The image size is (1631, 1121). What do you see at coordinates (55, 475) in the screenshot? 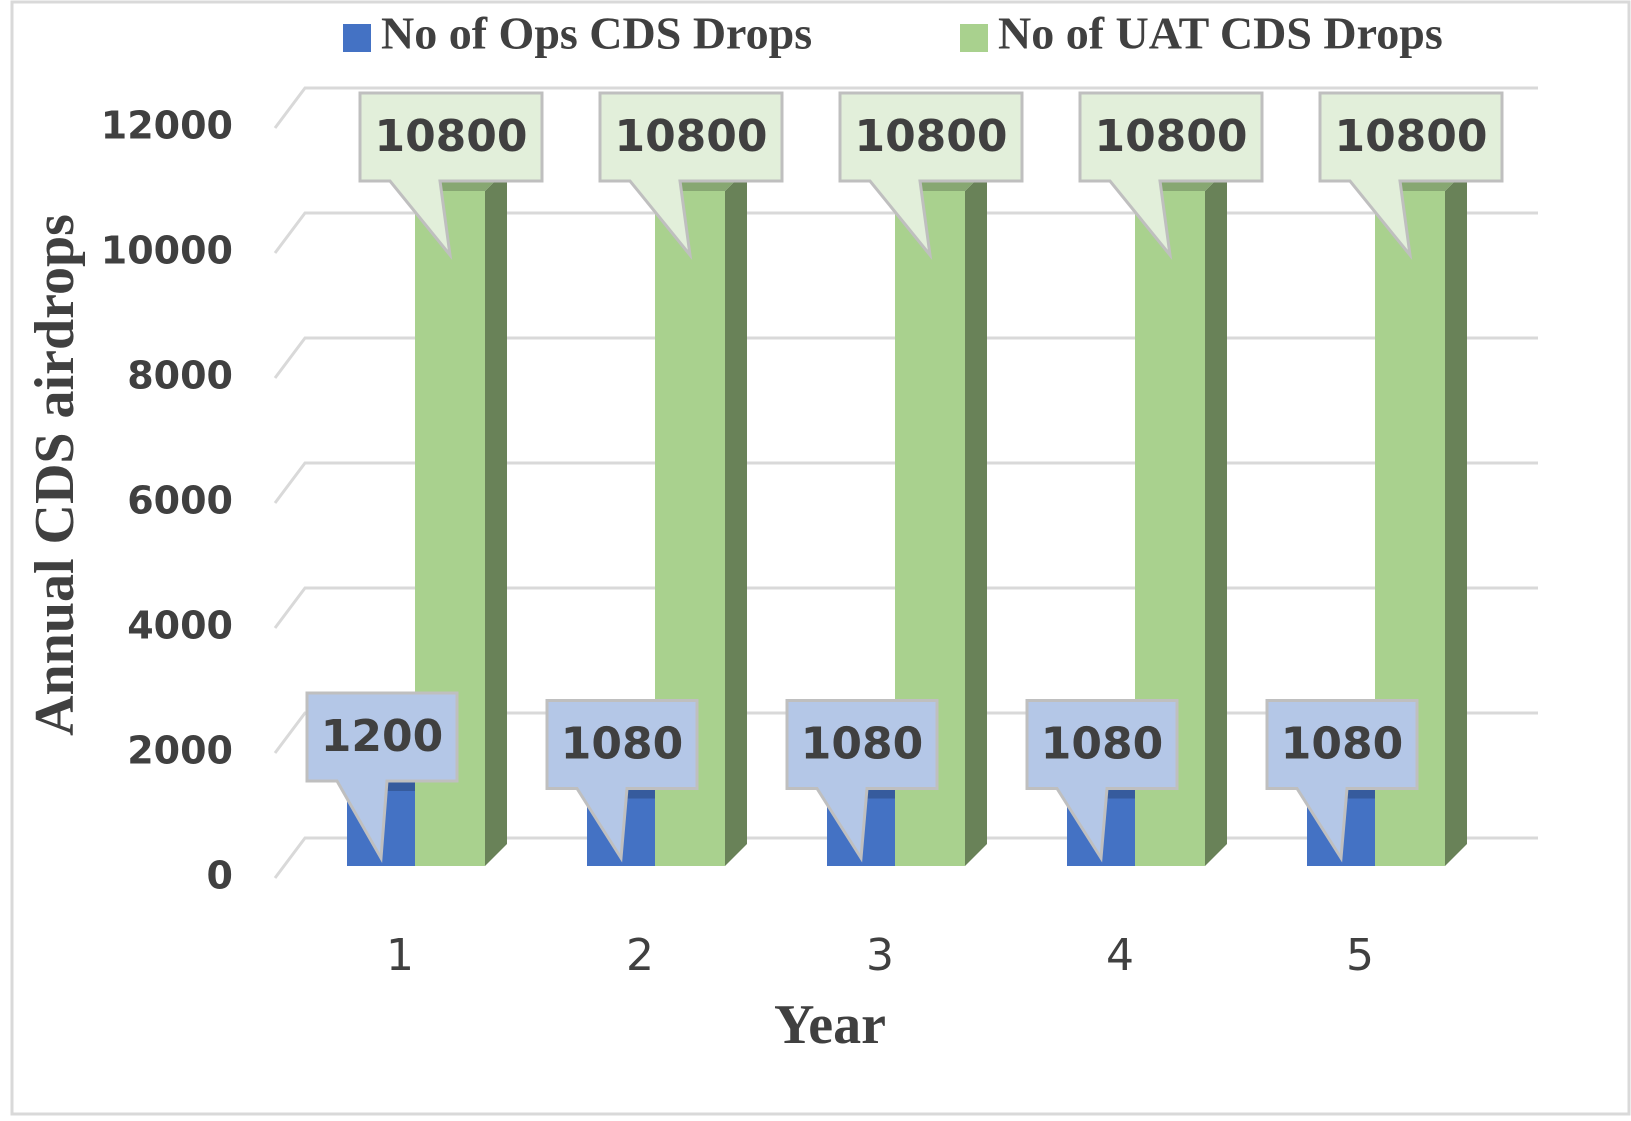
I see `y-axis-title: Annual CDS airdrops` at bounding box center [55, 475].